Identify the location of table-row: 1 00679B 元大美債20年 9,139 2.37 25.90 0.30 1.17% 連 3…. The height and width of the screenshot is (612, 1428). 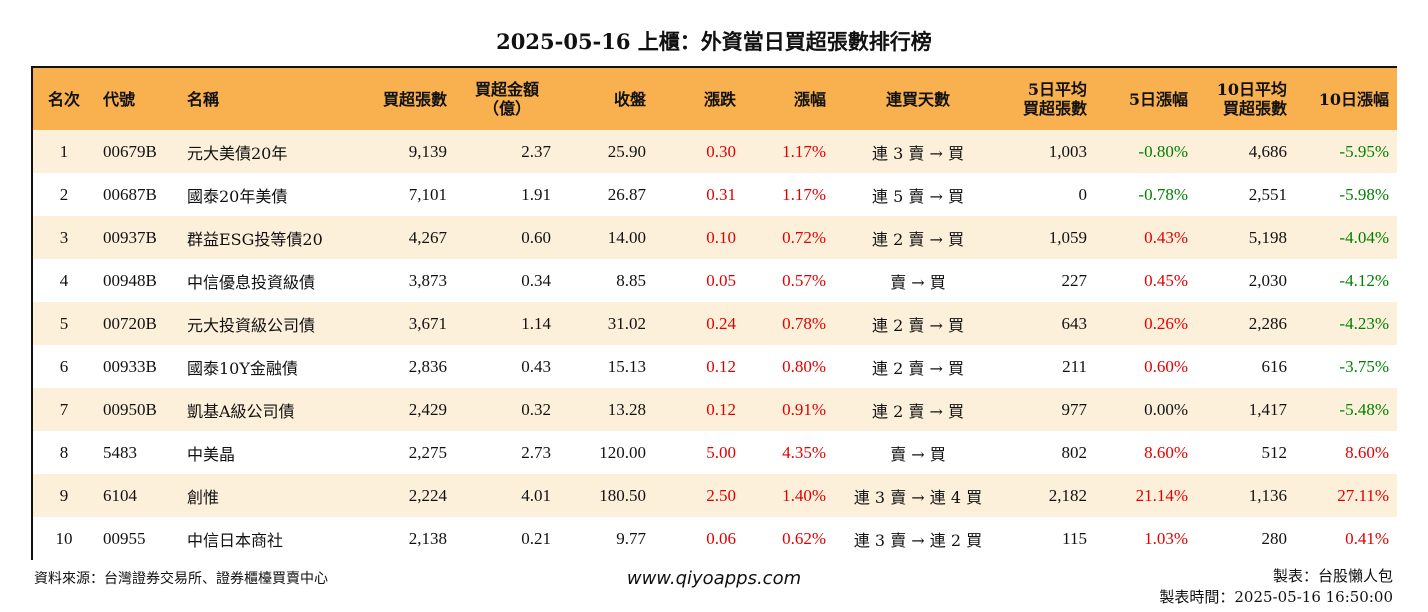
(715, 151).